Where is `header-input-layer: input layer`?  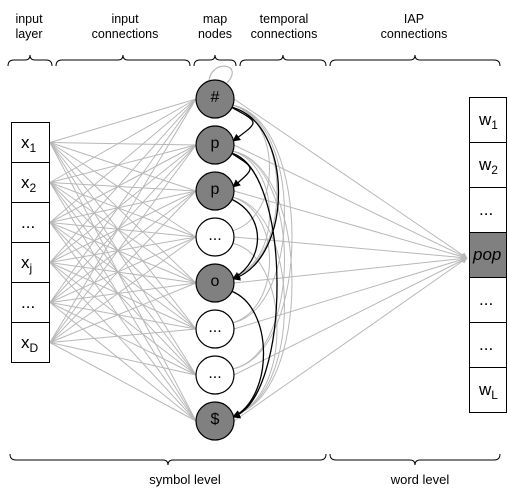 header-input-layer: input layer is located at coordinates (29, 26).